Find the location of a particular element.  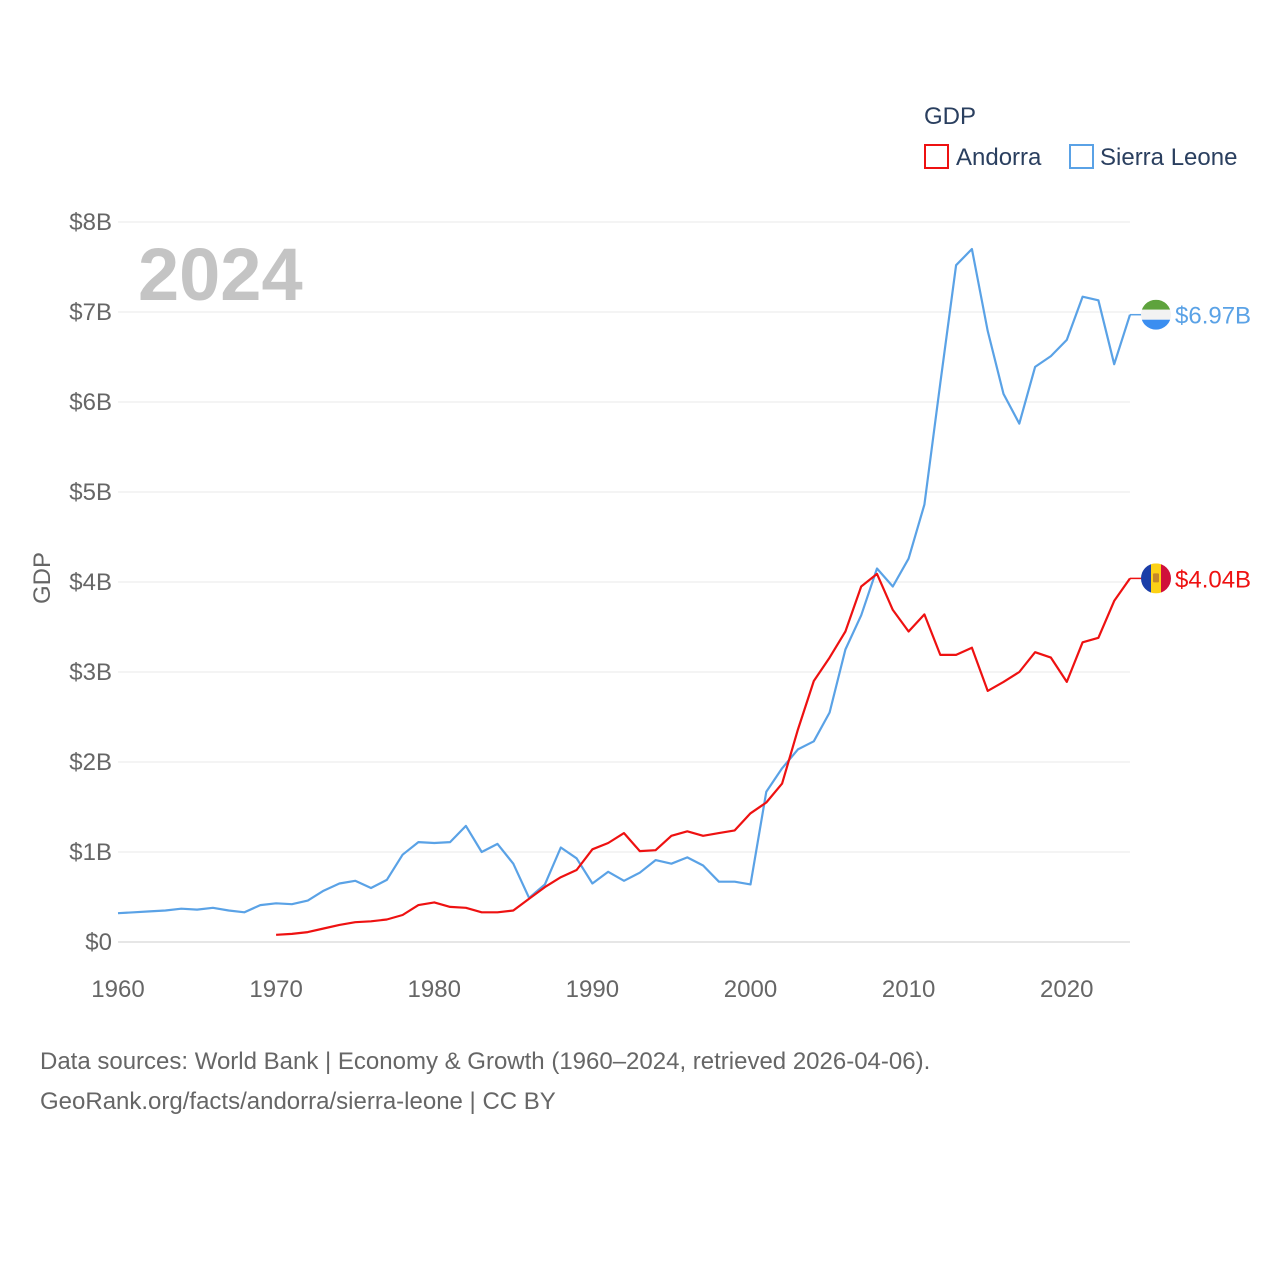

x-tick-label: 2000 is located at coordinates (750, 989).